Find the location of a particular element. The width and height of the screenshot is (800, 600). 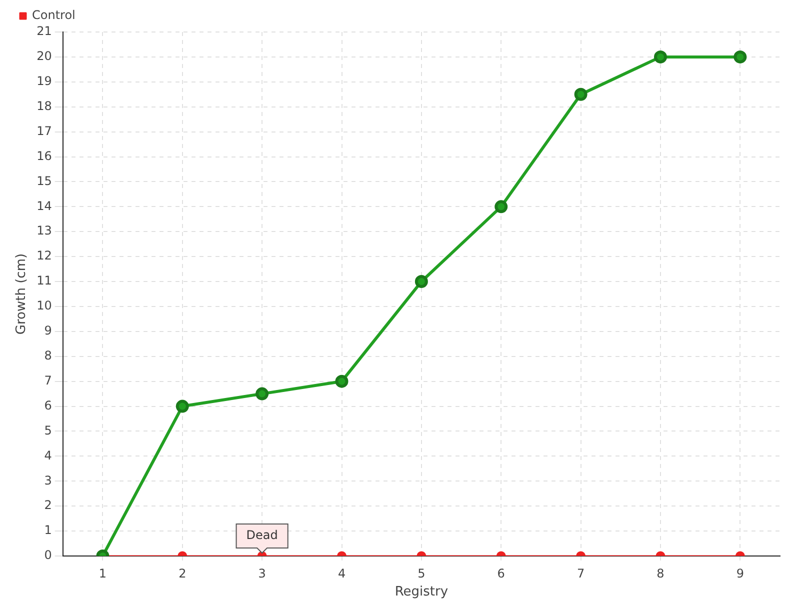

x-tick-label: 4 is located at coordinates (342, 573).